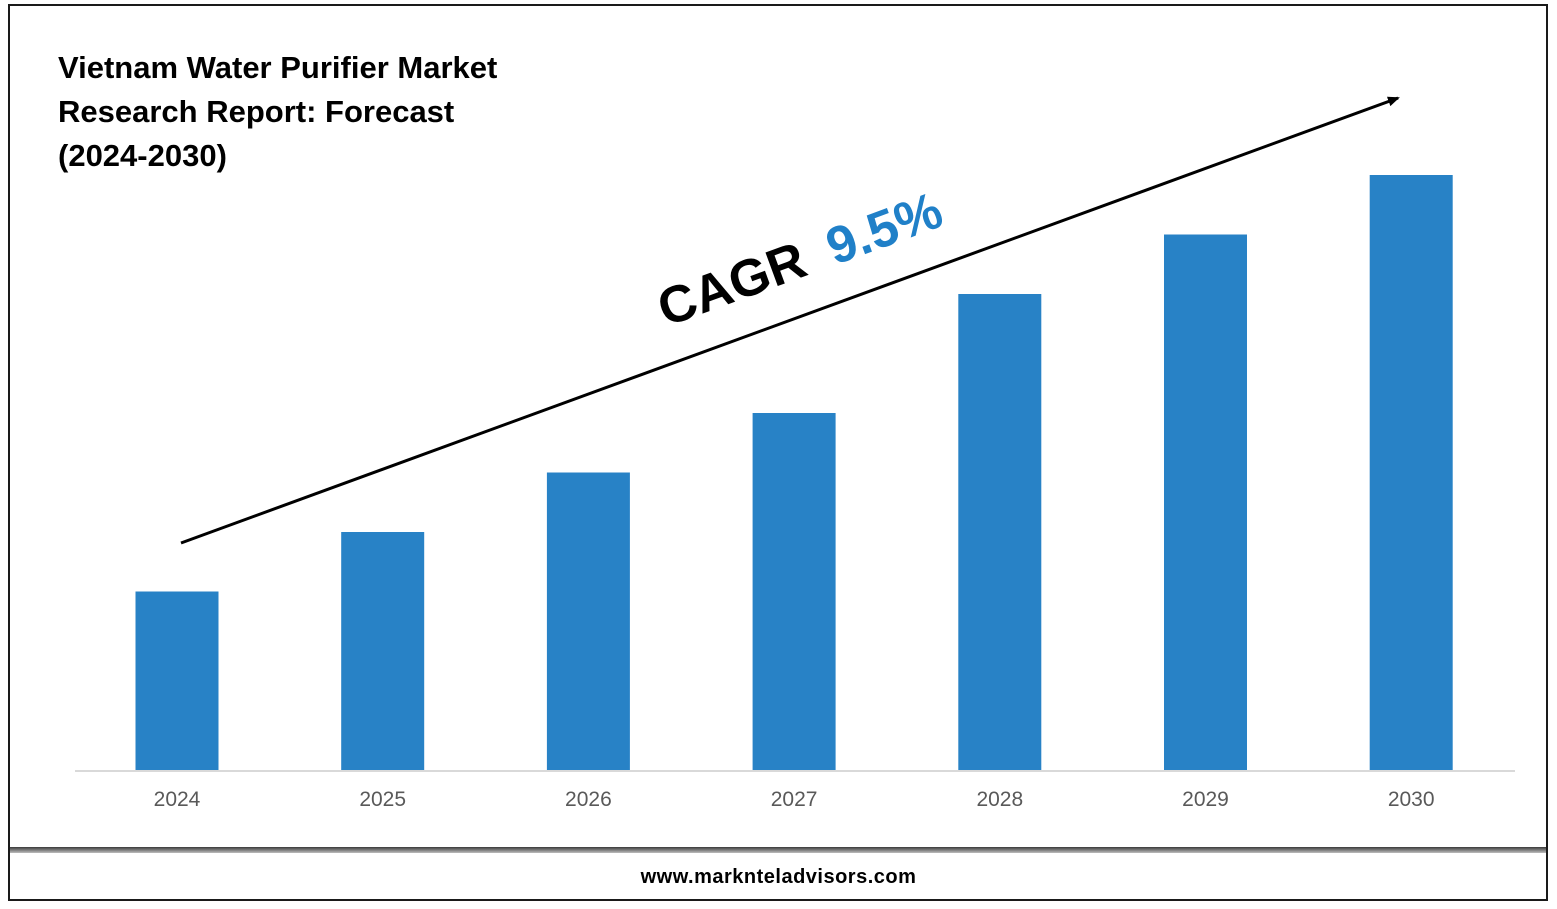 The height and width of the screenshot is (909, 1557). What do you see at coordinates (588, 799) in the screenshot?
I see `x-tick-label-2026: 2026` at bounding box center [588, 799].